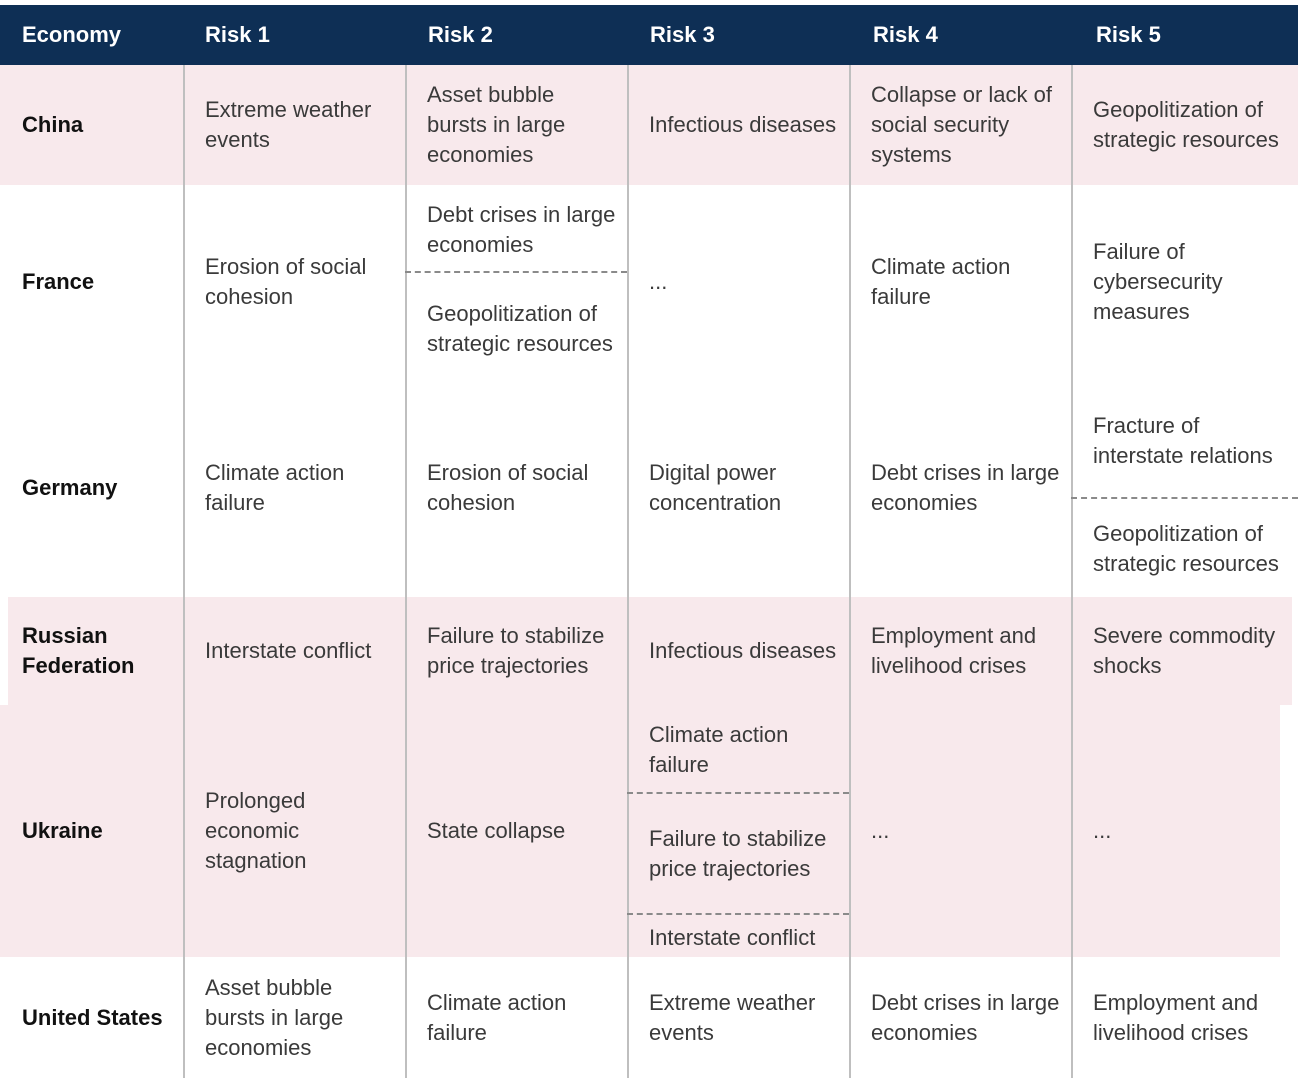  Describe the element at coordinates (905, 34) in the screenshot. I see `header-risk-4: Risk 4` at that location.